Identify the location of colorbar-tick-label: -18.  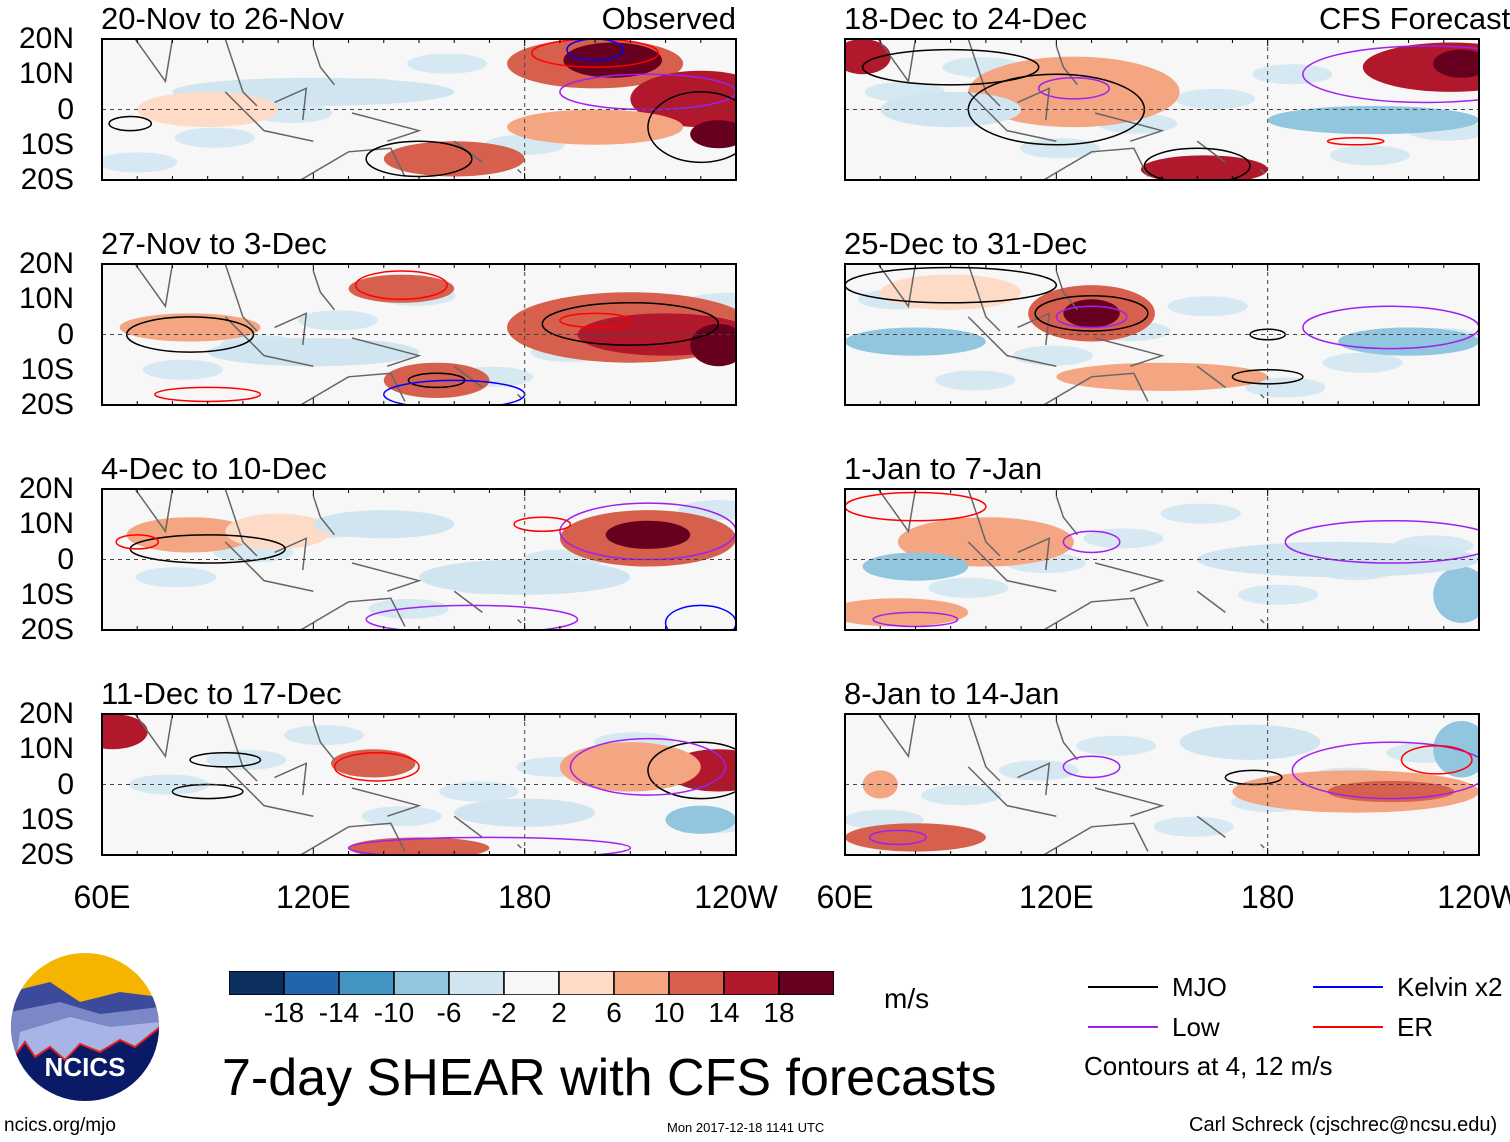
(284, 1012).